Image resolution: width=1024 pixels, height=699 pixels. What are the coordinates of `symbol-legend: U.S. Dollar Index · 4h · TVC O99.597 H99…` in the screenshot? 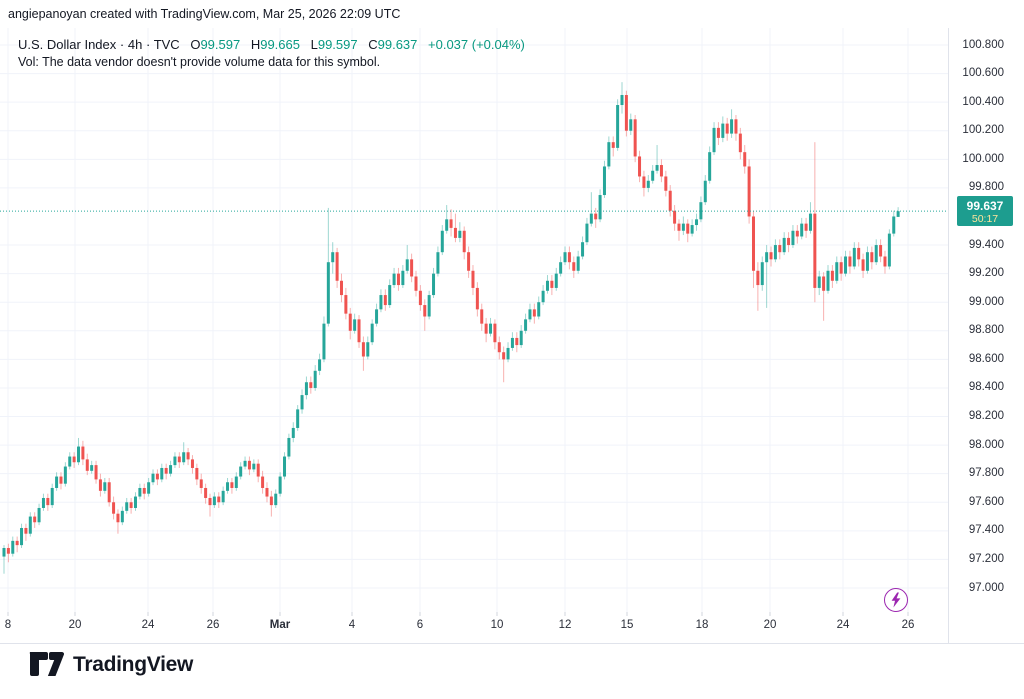 It's located at (271, 44).